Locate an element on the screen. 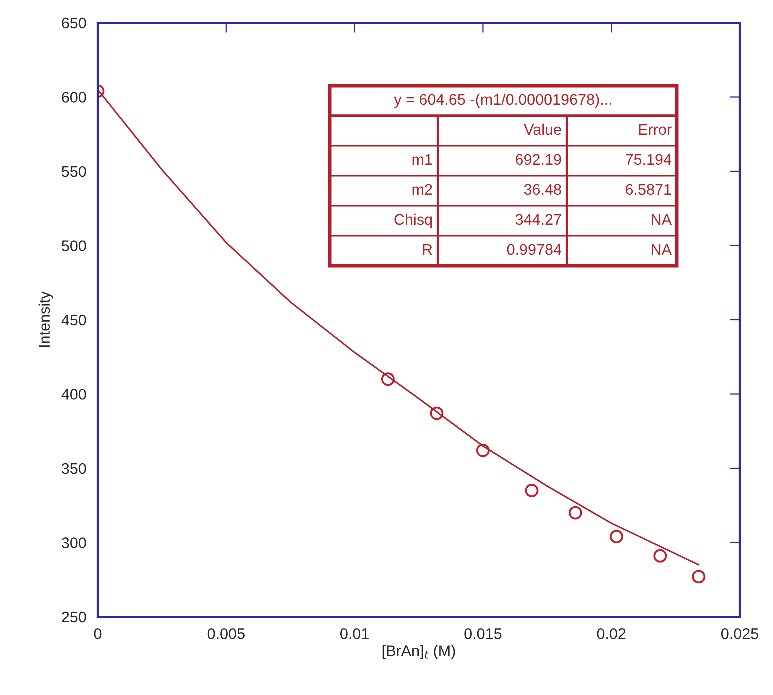 This screenshot has height=695, width=773. x-tick-label: 0.005 is located at coordinates (226, 634).